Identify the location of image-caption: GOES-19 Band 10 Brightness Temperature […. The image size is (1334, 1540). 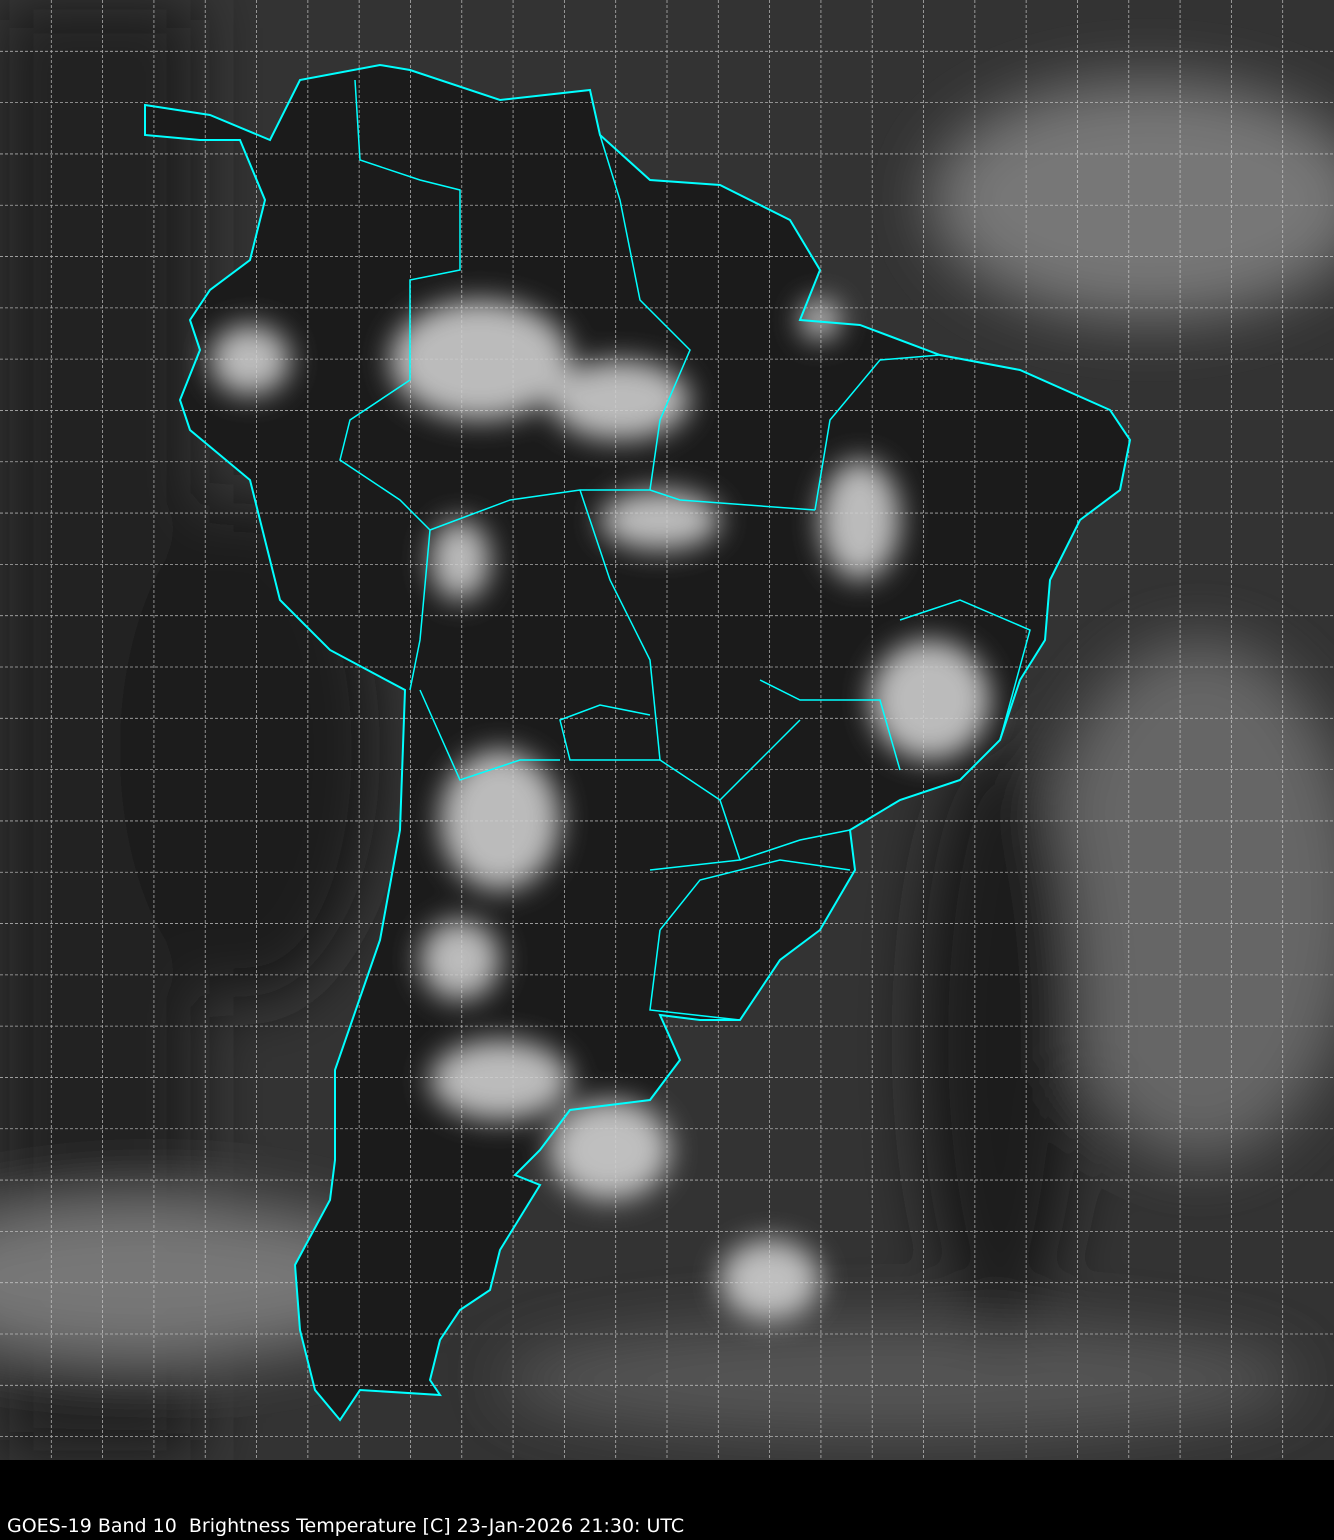
(346, 1526).